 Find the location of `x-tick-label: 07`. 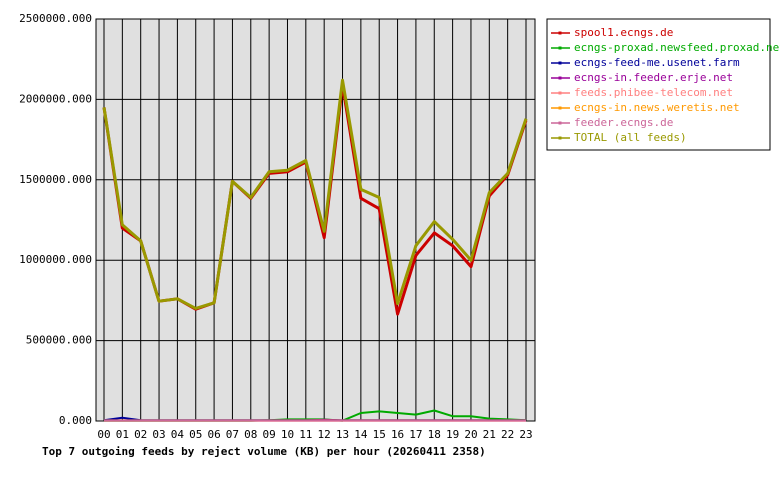

x-tick-label: 07 is located at coordinates (232, 434).